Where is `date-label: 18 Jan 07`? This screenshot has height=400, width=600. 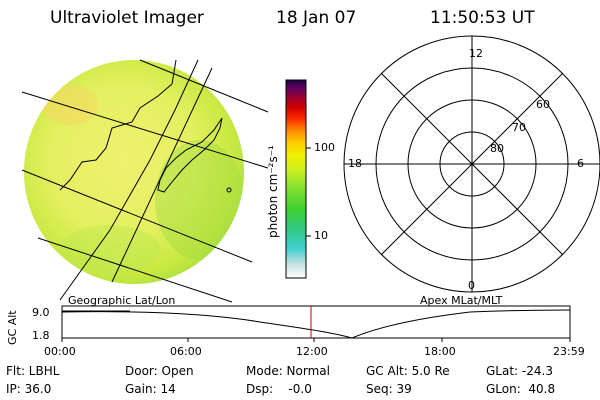
date-label: 18 Jan 07 is located at coordinates (316, 18).